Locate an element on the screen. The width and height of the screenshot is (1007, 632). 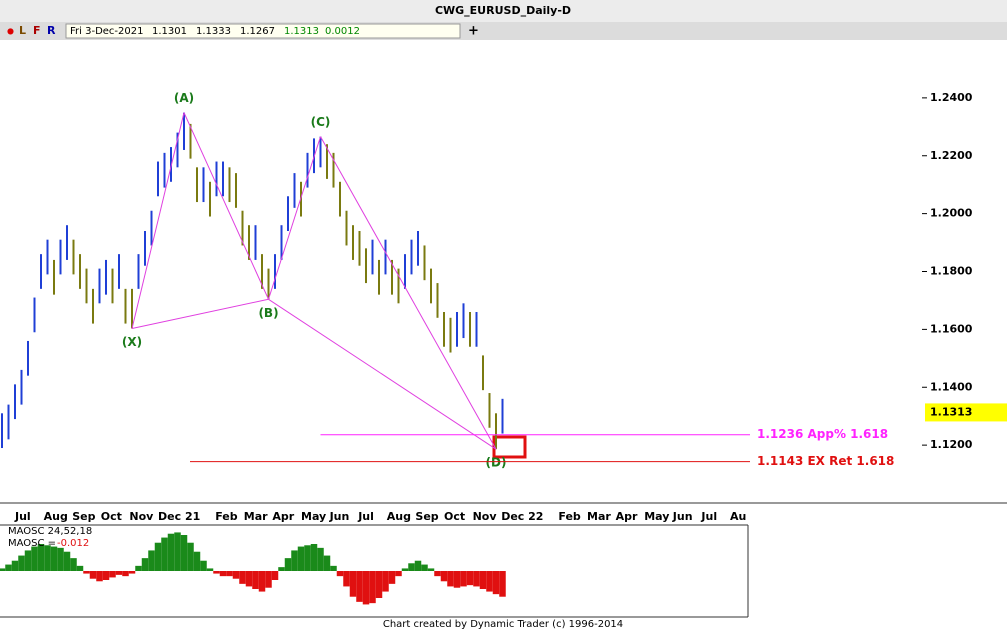
tool-f: F is located at coordinates (37, 30).